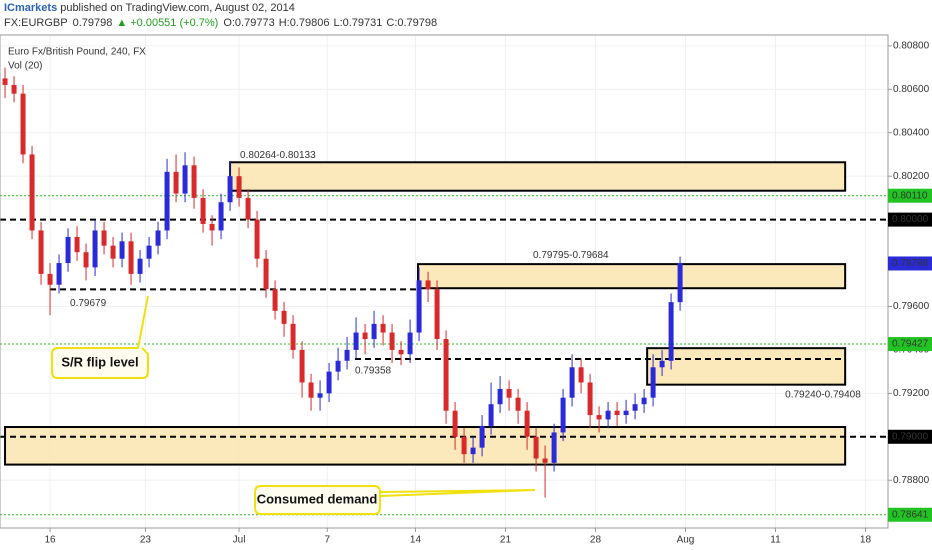 This screenshot has height=550, width=932. I want to click on price-label: 0.80110, so click(910, 195).